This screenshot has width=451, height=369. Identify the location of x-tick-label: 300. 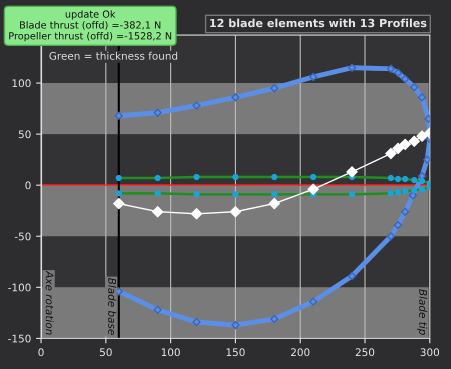
(430, 352).